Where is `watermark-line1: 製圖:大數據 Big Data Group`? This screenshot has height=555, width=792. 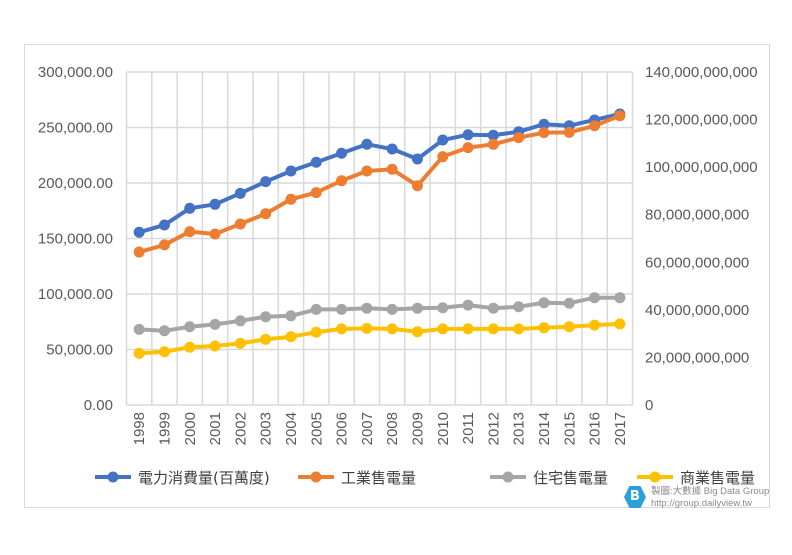
watermark-line1: 製圖:大數據 Big Data Group is located at coordinates (710, 491).